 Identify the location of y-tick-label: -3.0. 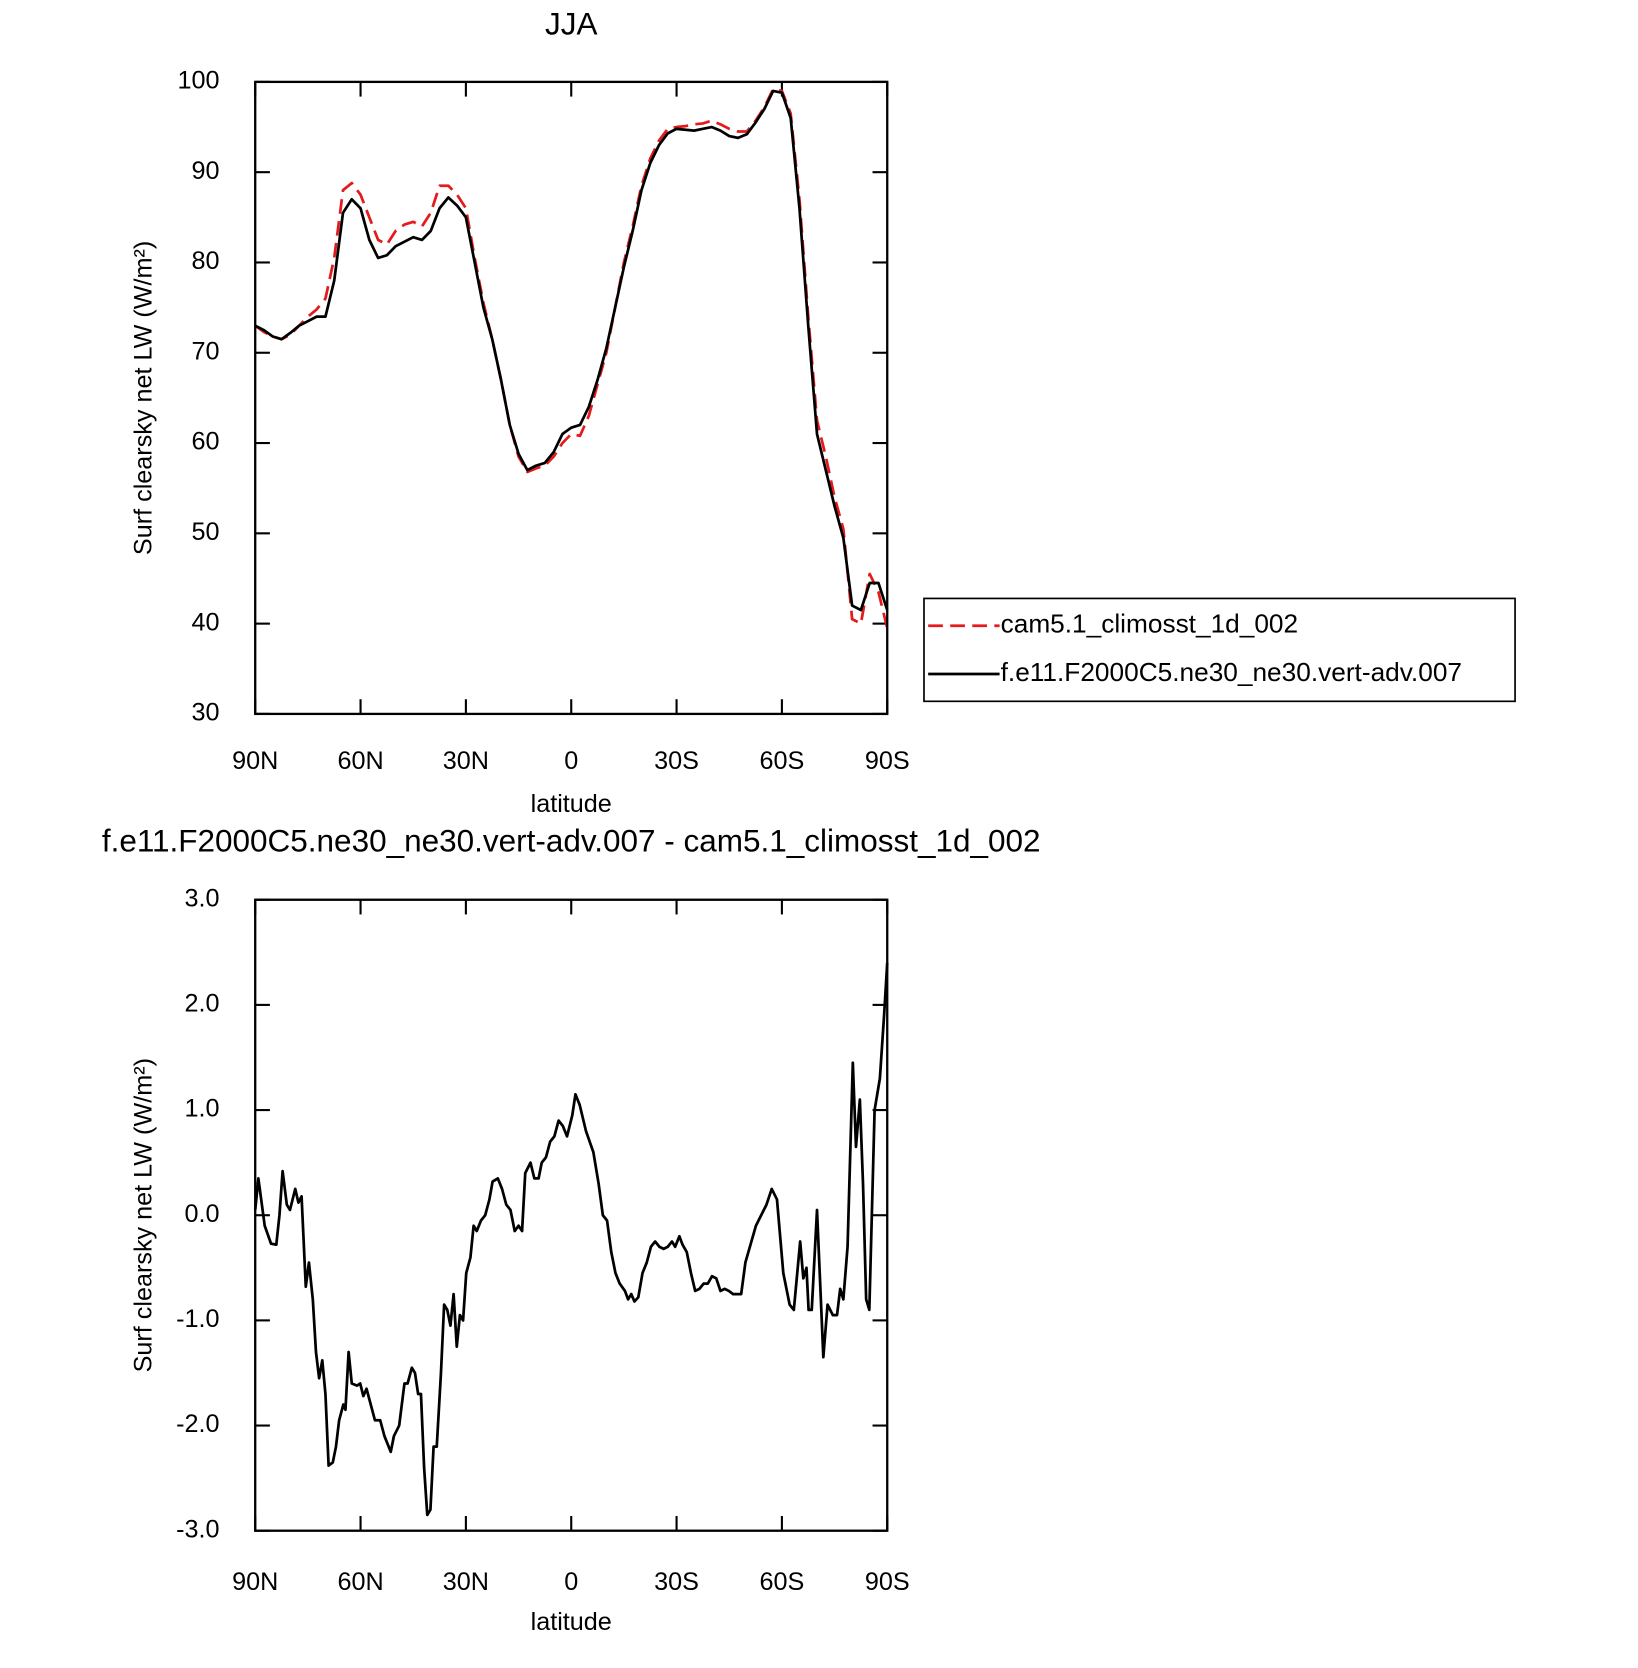
(197, 1529).